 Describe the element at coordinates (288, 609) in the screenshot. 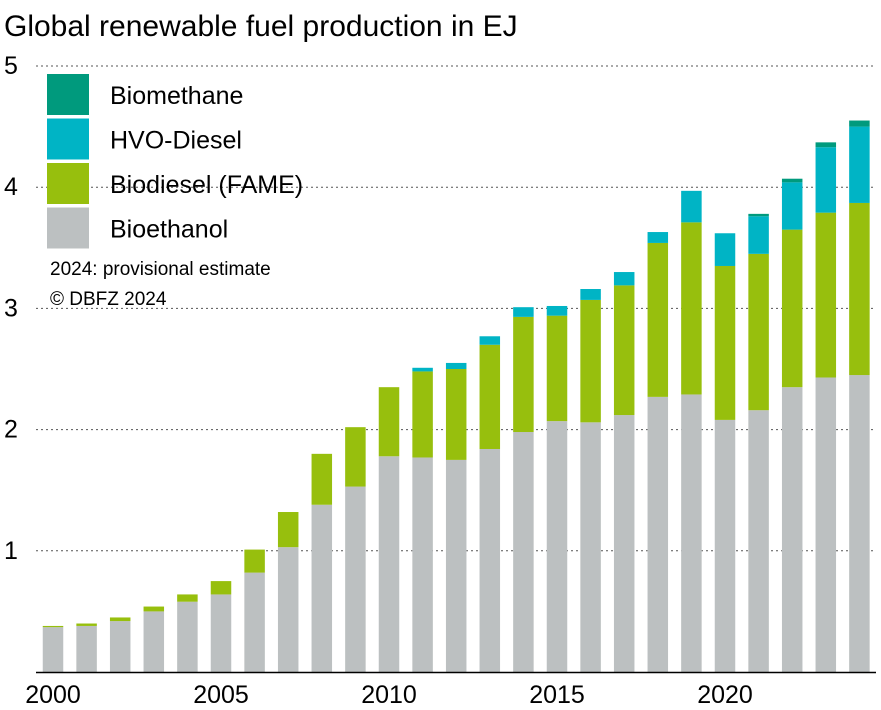

I see `bar-bioethanol-2007` at that location.